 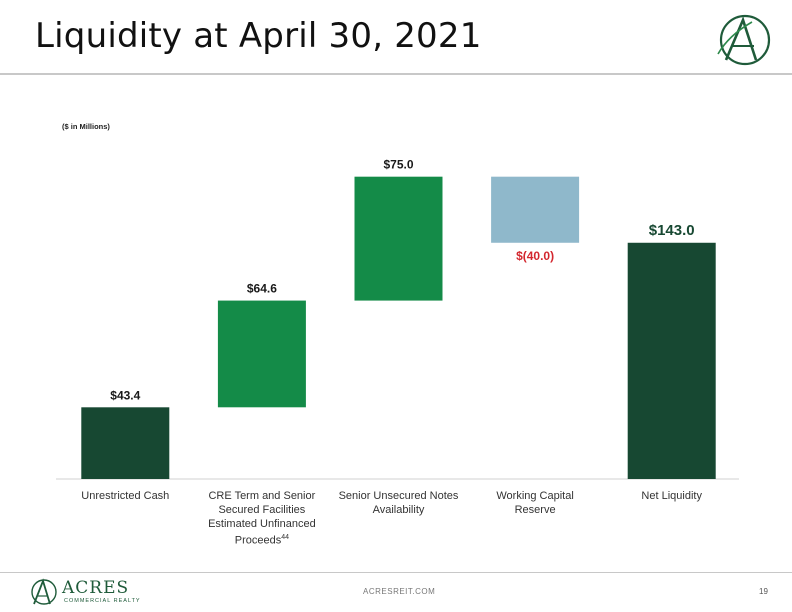 What do you see at coordinates (398, 503) in the screenshot?
I see `category-label-3: Senior Unsecured Notes Availability` at bounding box center [398, 503].